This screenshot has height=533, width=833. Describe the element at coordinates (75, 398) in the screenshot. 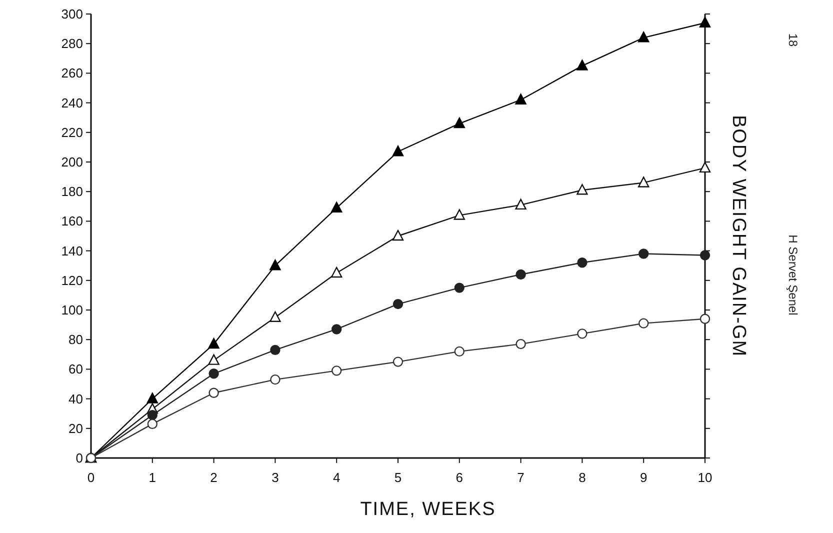

I see `y-tick-label: 40` at that location.